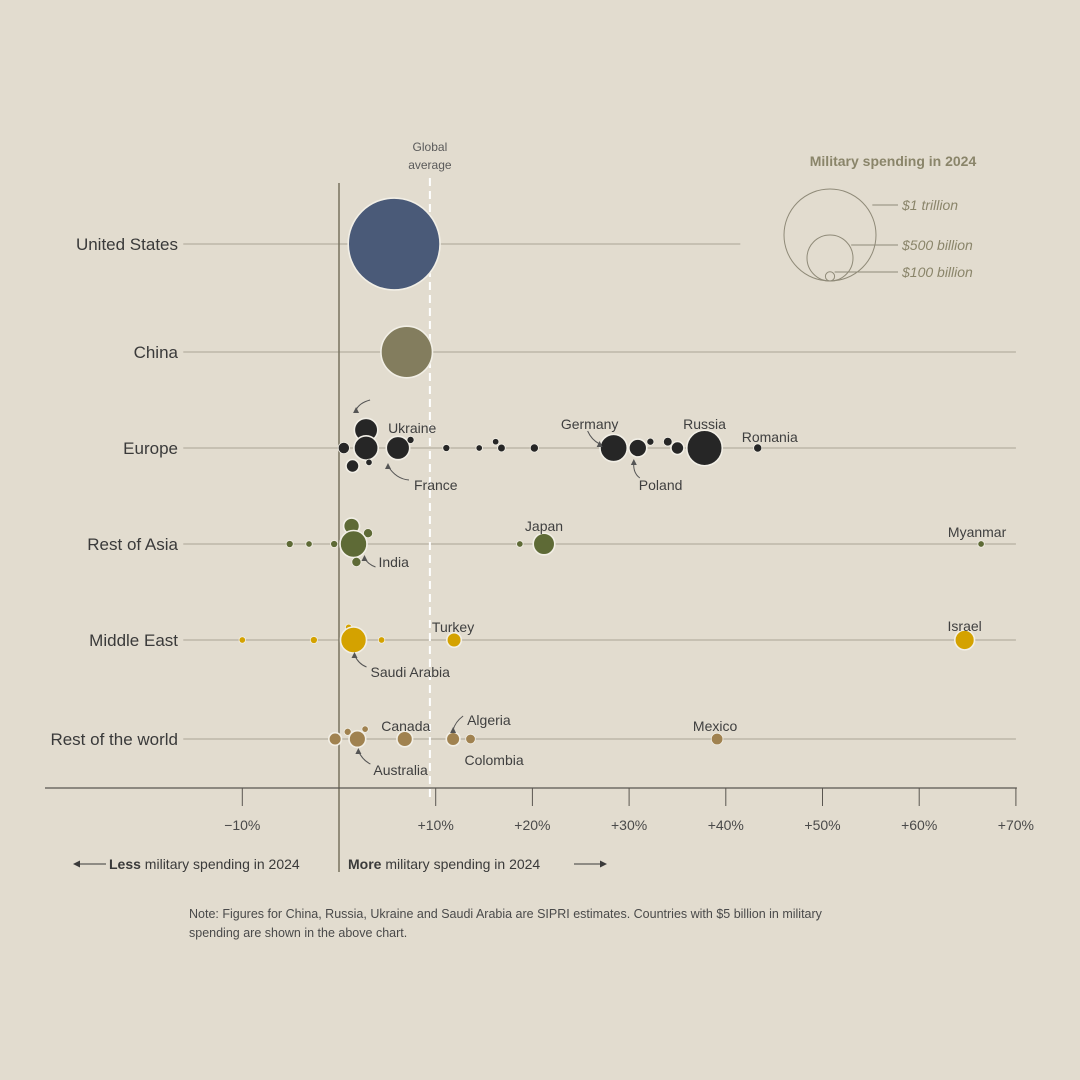 This screenshot has width=1080, height=1080. Describe the element at coordinates (893, 161) in the screenshot. I see `legend-title: Military spending in 2024` at that location.